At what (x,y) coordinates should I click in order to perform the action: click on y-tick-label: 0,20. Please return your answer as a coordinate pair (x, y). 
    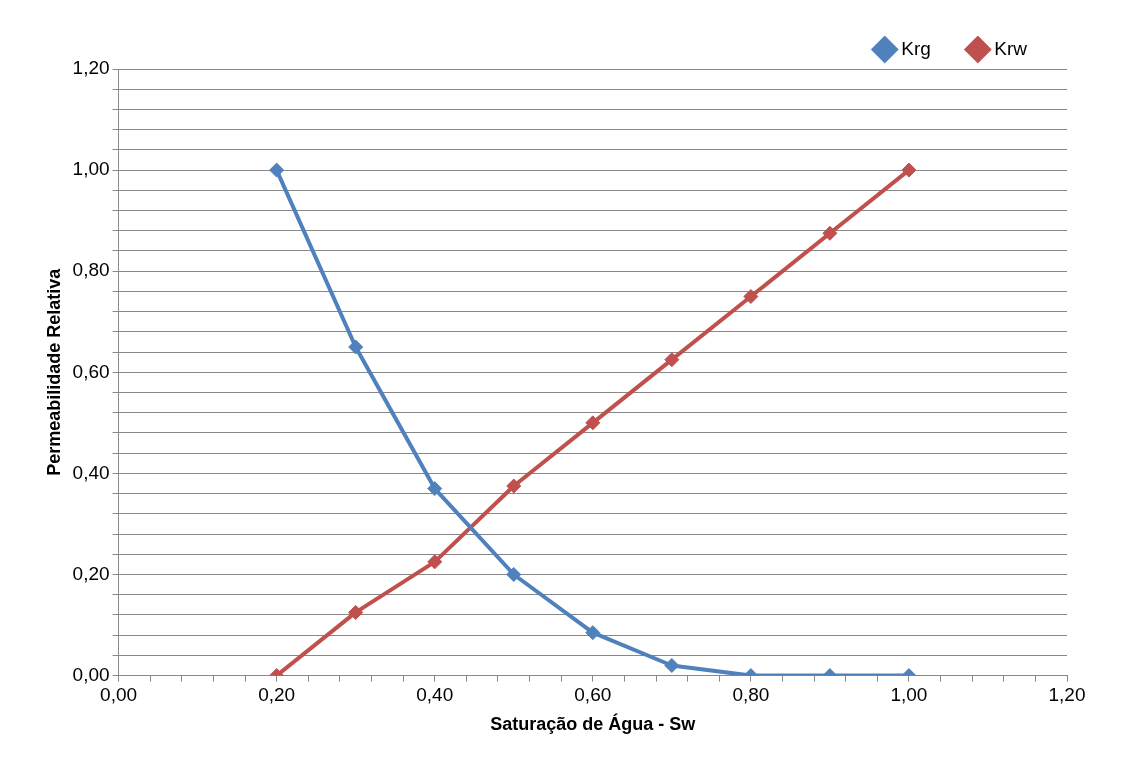
    Looking at the image, I should click on (91, 573).